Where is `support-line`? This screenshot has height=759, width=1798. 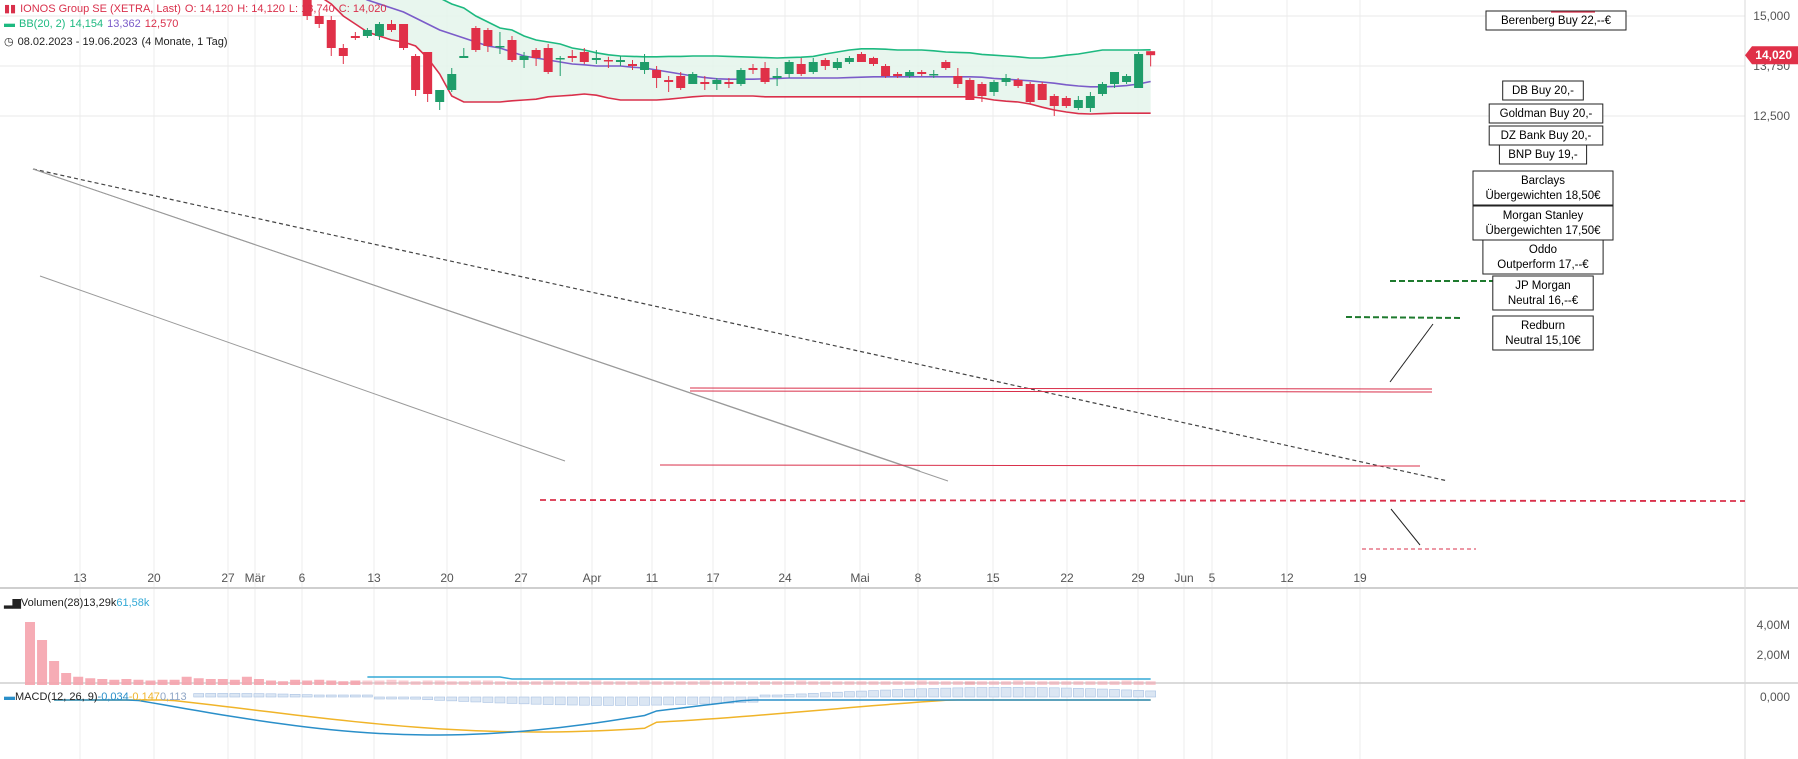 support-line is located at coordinates (1040, 465).